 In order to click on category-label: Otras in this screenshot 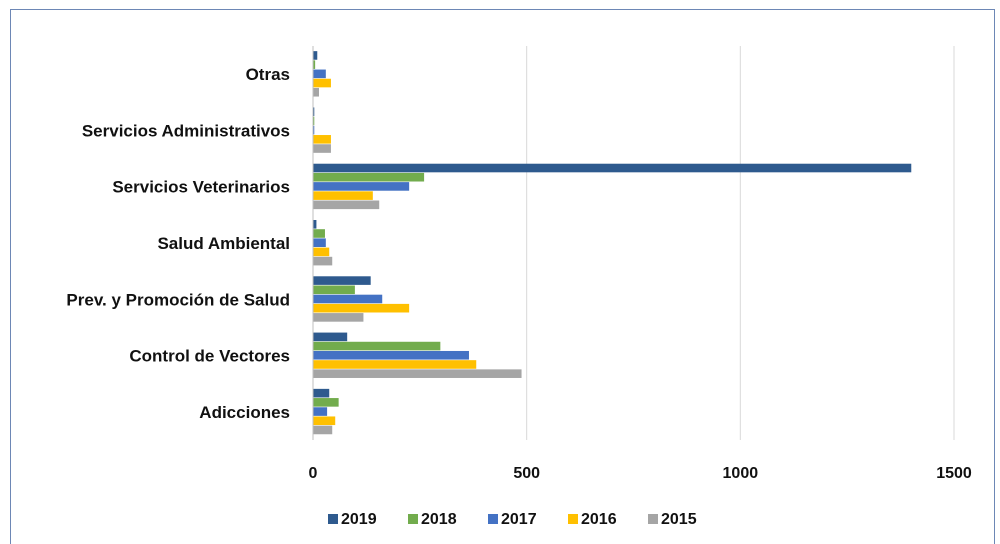, I will do `click(268, 74)`.